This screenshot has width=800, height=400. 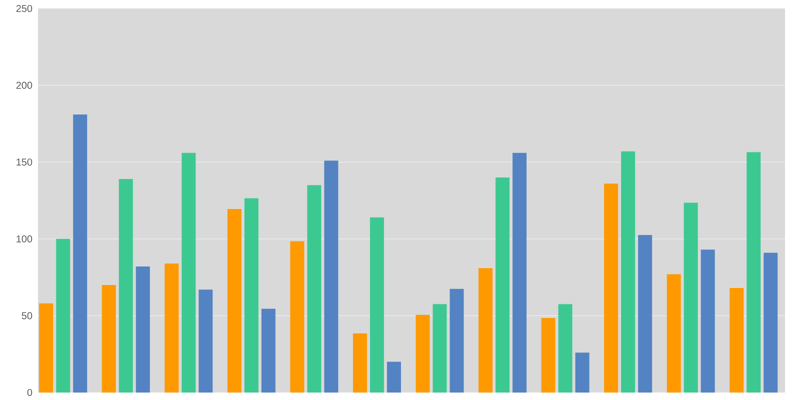 What do you see at coordinates (24, 85) in the screenshot?
I see `y-tick-label: 200` at bounding box center [24, 85].